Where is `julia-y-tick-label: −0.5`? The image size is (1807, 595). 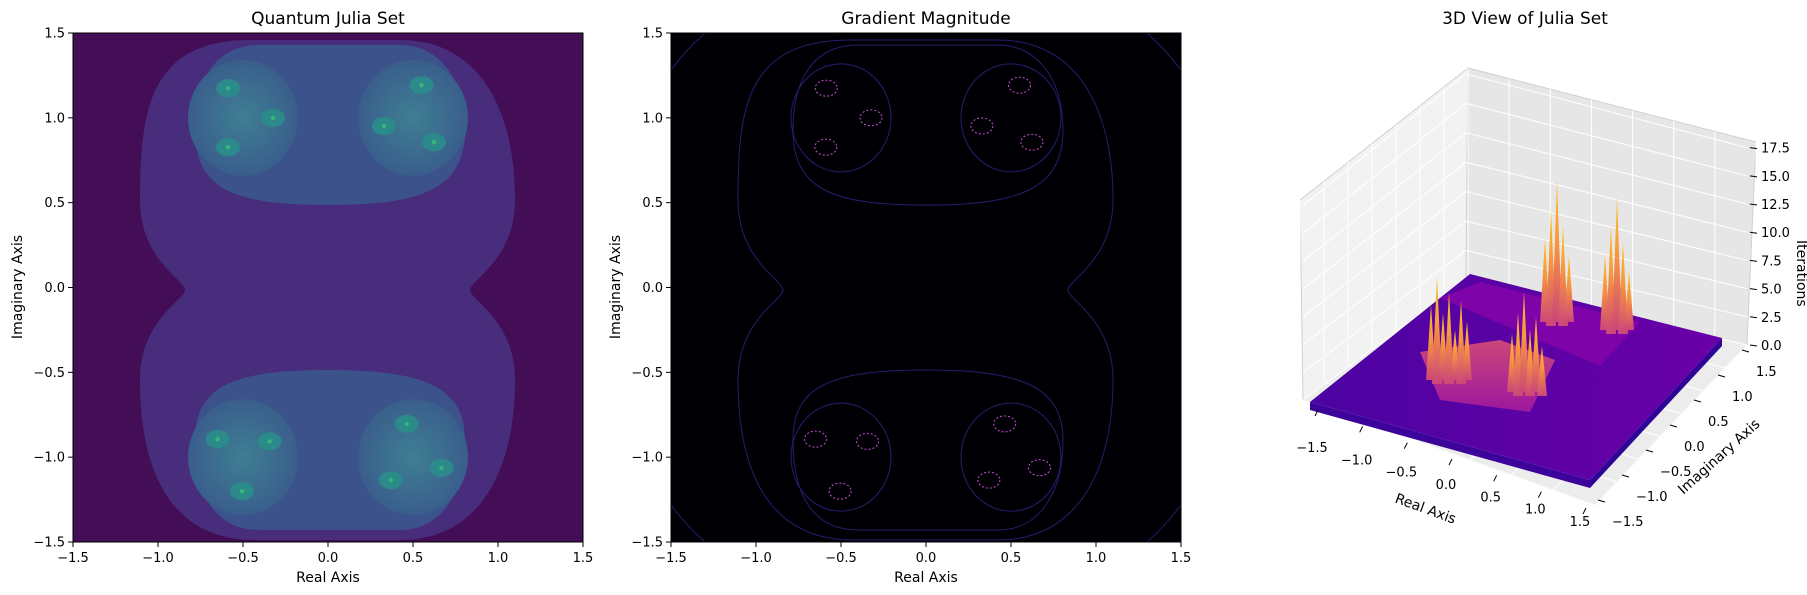
julia-y-tick-label: −0.5 is located at coordinates (49, 373).